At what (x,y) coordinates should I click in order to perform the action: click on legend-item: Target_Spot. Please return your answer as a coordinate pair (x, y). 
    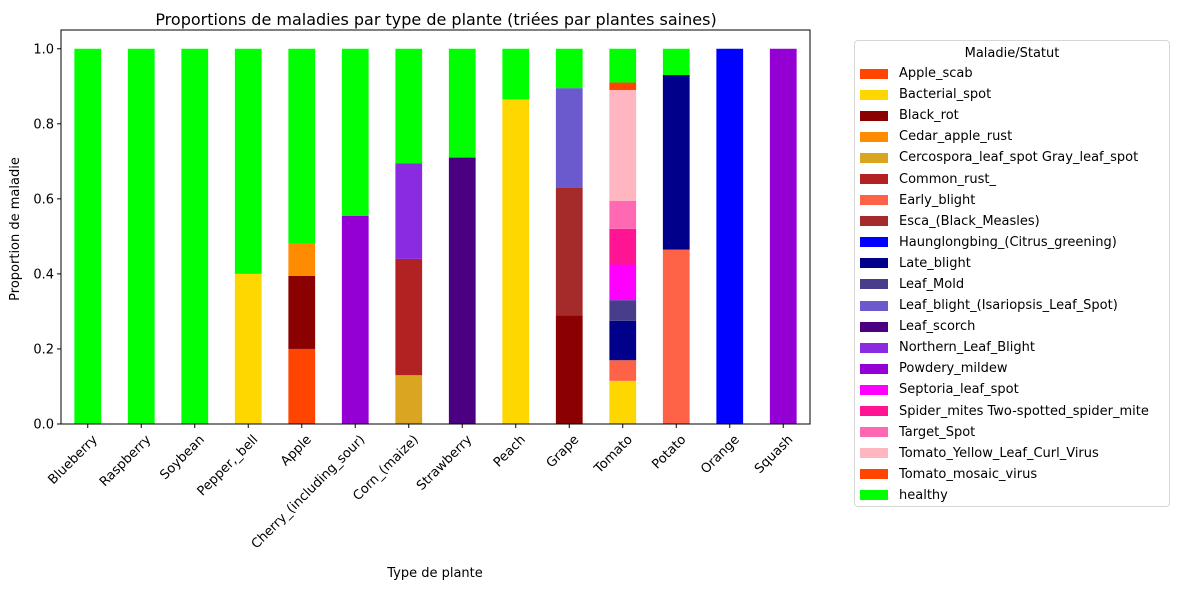
    Looking at the image, I should click on (1012, 432).